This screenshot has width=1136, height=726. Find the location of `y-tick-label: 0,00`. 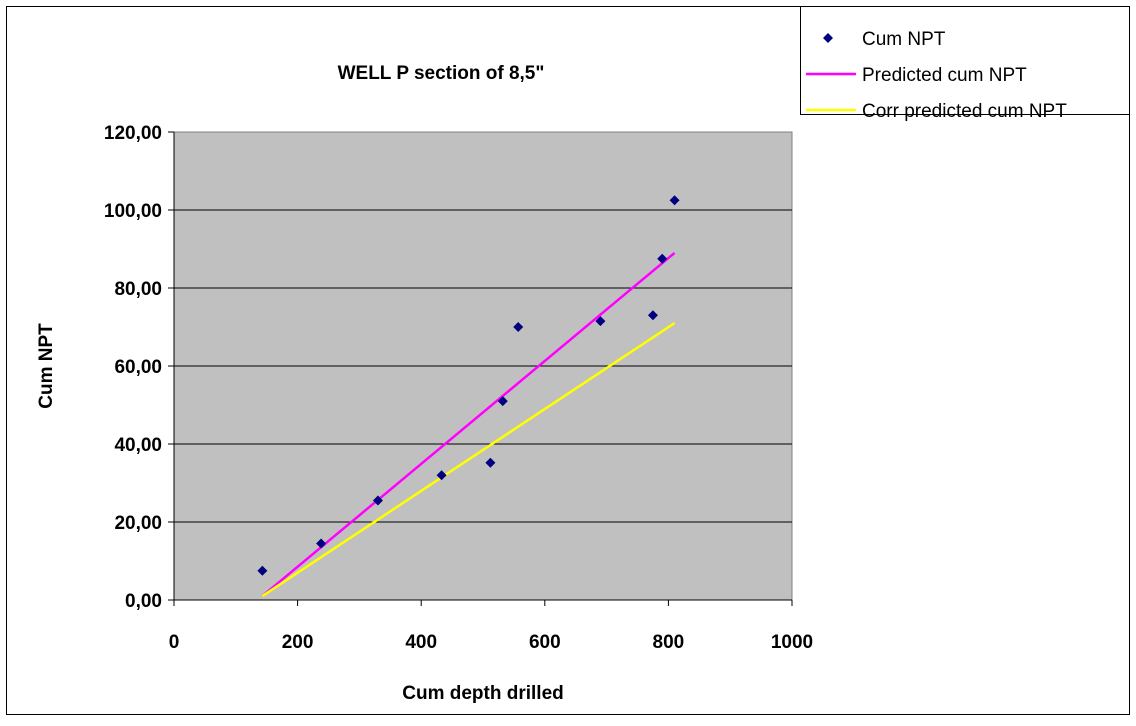

y-tick-label: 0,00 is located at coordinates (143, 601).